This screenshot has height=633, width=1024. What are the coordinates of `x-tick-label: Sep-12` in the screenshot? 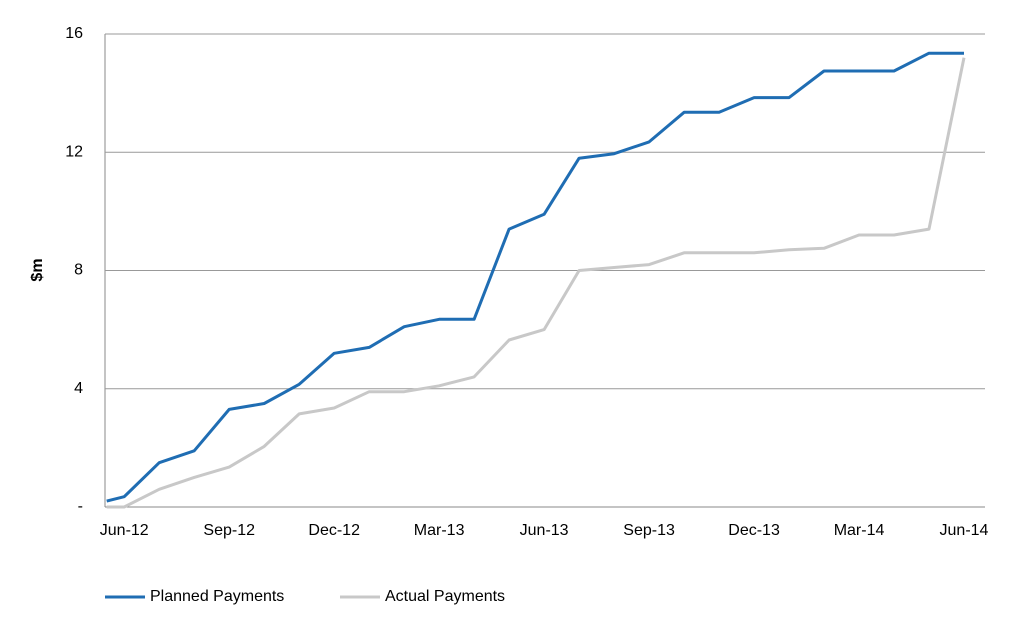 It's located at (229, 530).